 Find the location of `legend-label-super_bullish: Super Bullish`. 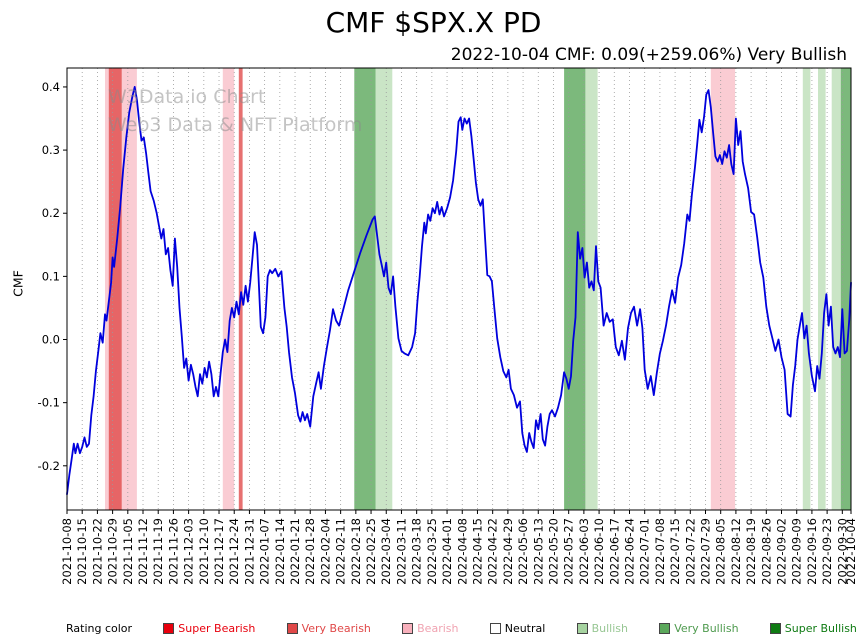

legend-label-super_bullish: Super Bullish is located at coordinates (820, 628).